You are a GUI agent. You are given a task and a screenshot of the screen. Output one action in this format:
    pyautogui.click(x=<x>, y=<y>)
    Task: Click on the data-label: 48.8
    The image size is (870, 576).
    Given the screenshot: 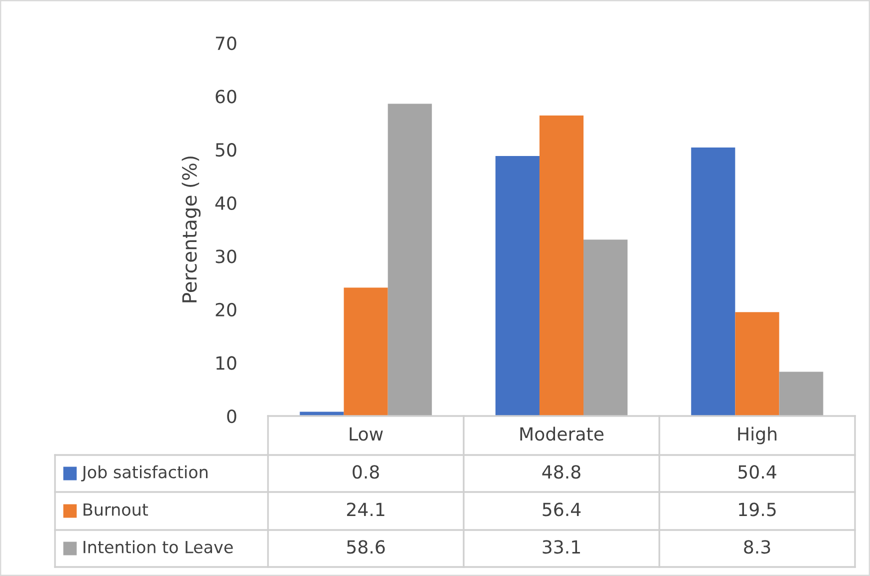 What is the action you would take?
    pyautogui.click(x=561, y=472)
    